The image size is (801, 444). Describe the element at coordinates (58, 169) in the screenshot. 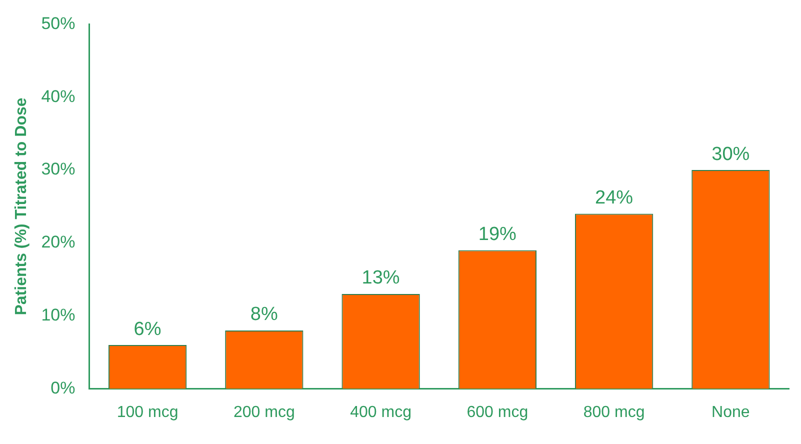

I see `y-tick-label: 30%` at that location.